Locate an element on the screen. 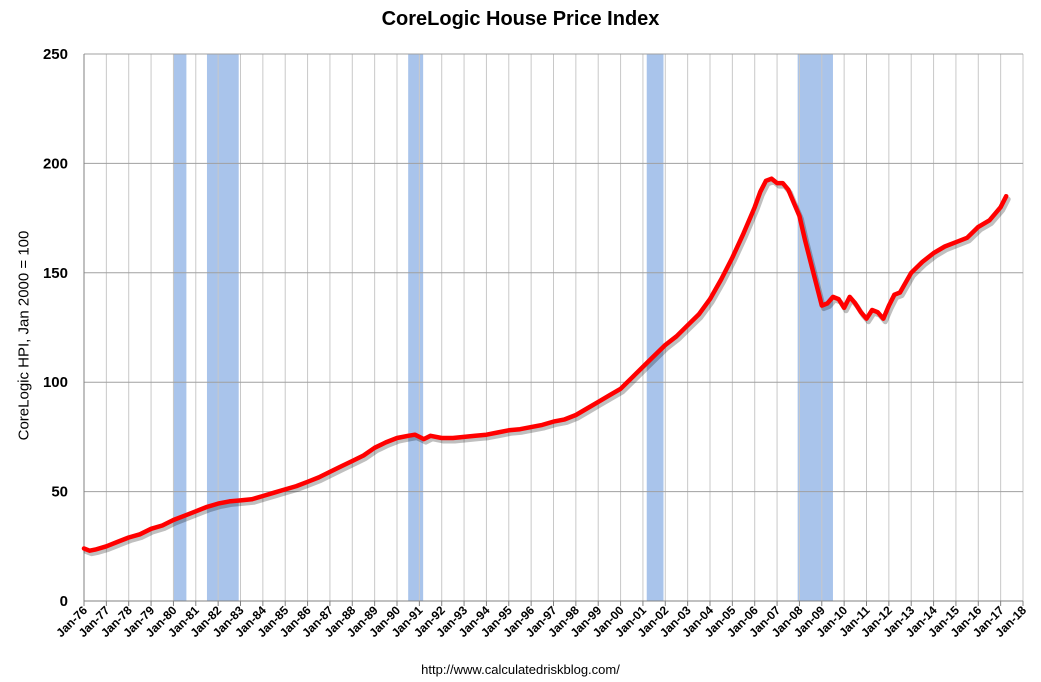 This screenshot has width=1041, height=682. y-tick-label: 200 is located at coordinates (55, 163).